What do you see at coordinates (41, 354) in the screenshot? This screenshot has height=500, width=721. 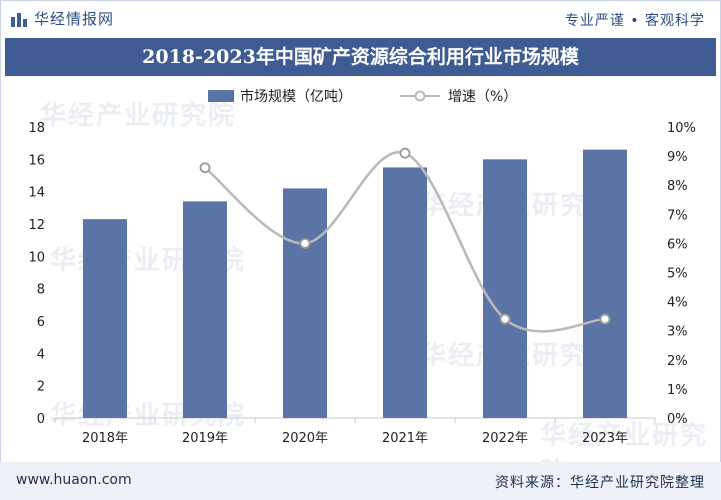 I see `y-left-tick-label: 4` at bounding box center [41, 354].